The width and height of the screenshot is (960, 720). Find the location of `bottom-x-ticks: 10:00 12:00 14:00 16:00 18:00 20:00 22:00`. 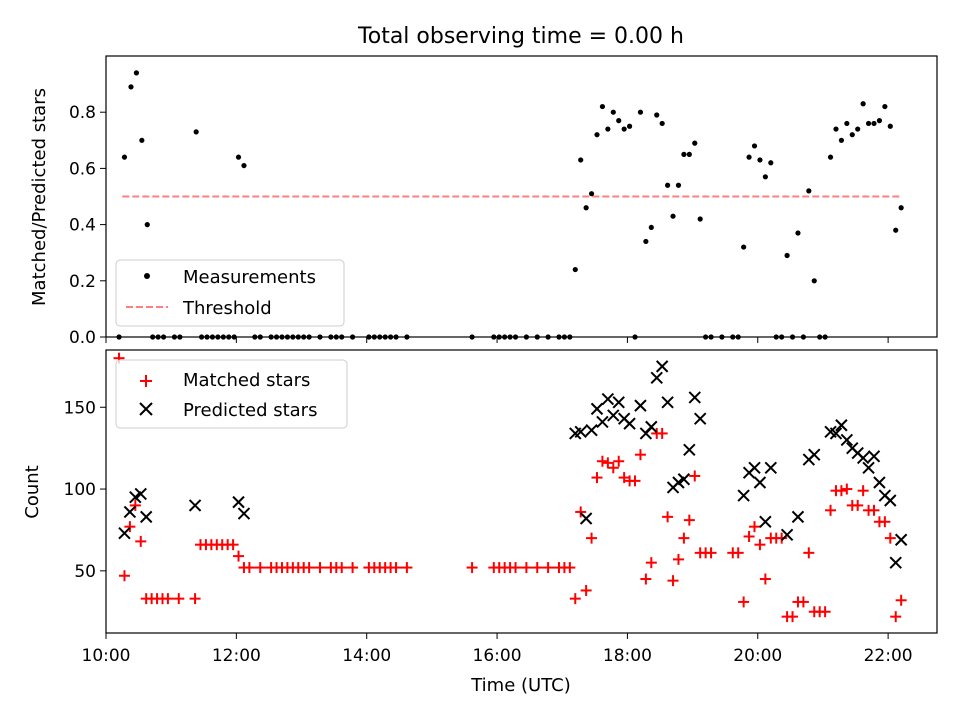

bottom-x-ticks: 10:00 12:00 14:00 16:00 18:00 20:00 22:00 is located at coordinates (497, 649).